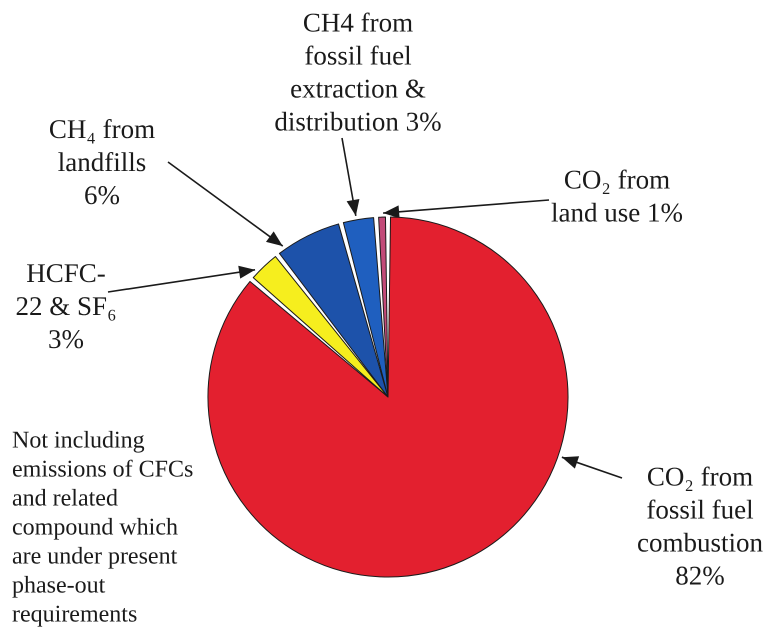 This screenshot has height=628, width=770. Describe the element at coordinates (102, 145) in the screenshot. I see `slice-label: CH₄ from landfills` at that location.